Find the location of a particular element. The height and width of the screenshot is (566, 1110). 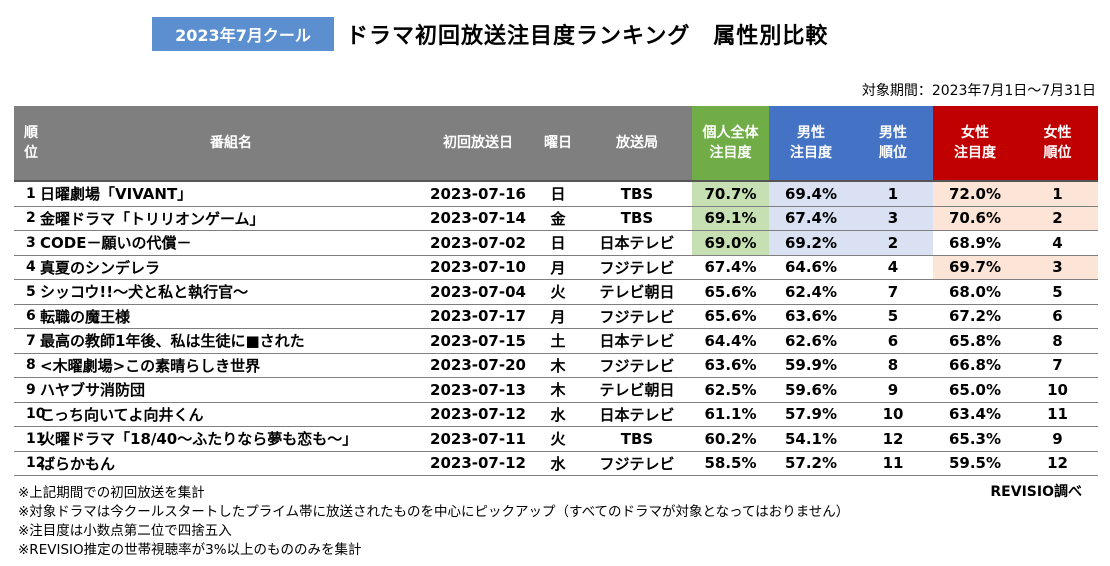

air-date-cell: 2023-07-12 is located at coordinates (478, 463).